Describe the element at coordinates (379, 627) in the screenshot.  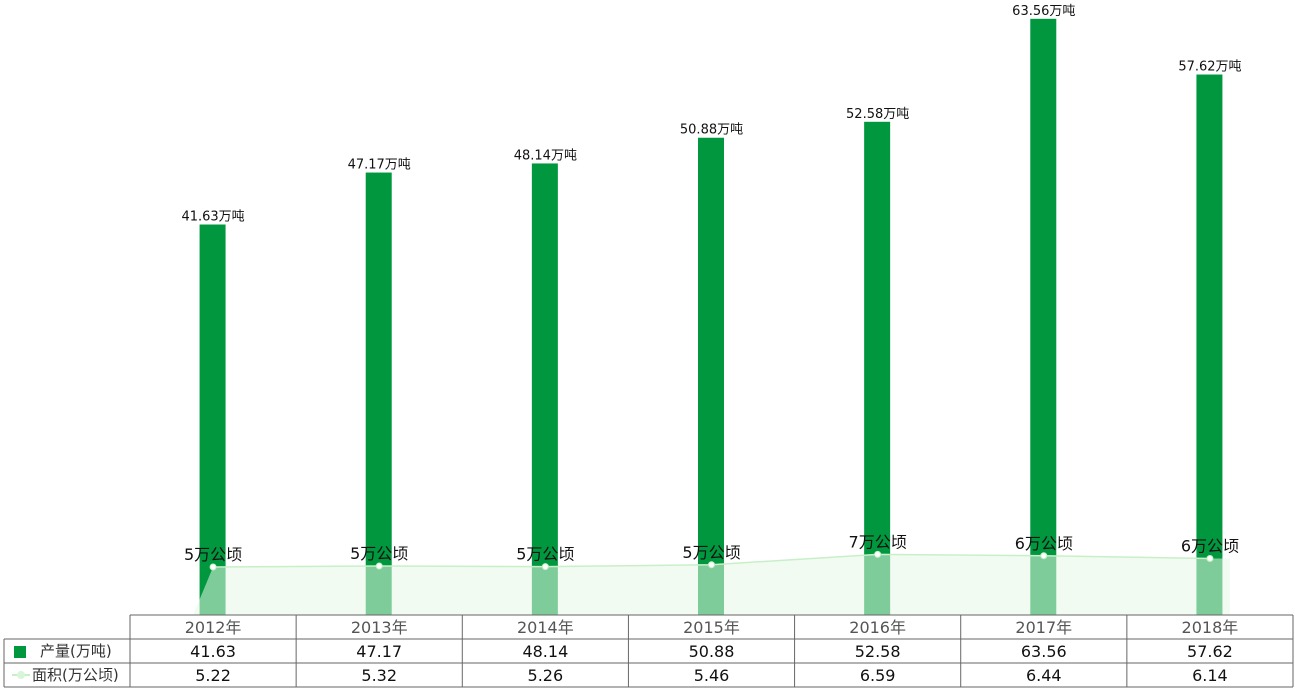
I see `table-header-cell: 2013年` at that location.